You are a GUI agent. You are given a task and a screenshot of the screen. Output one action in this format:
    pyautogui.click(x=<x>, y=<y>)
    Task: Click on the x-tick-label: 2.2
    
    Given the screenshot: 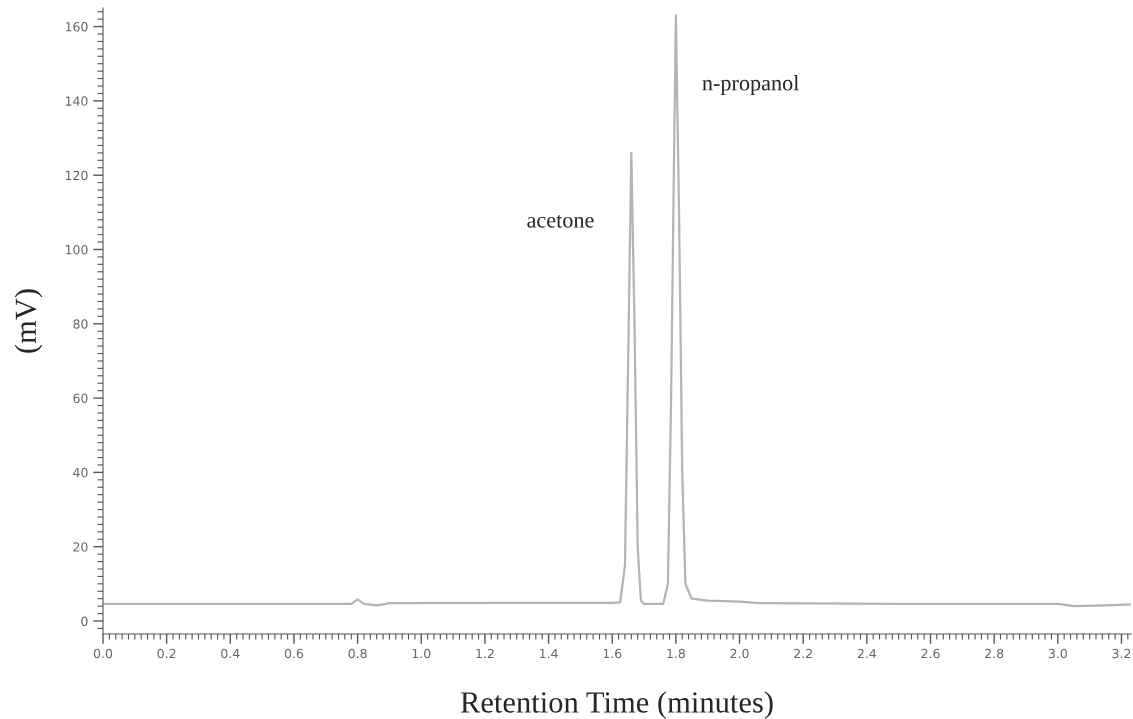 What is the action you would take?
    pyautogui.click(x=803, y=653)
    